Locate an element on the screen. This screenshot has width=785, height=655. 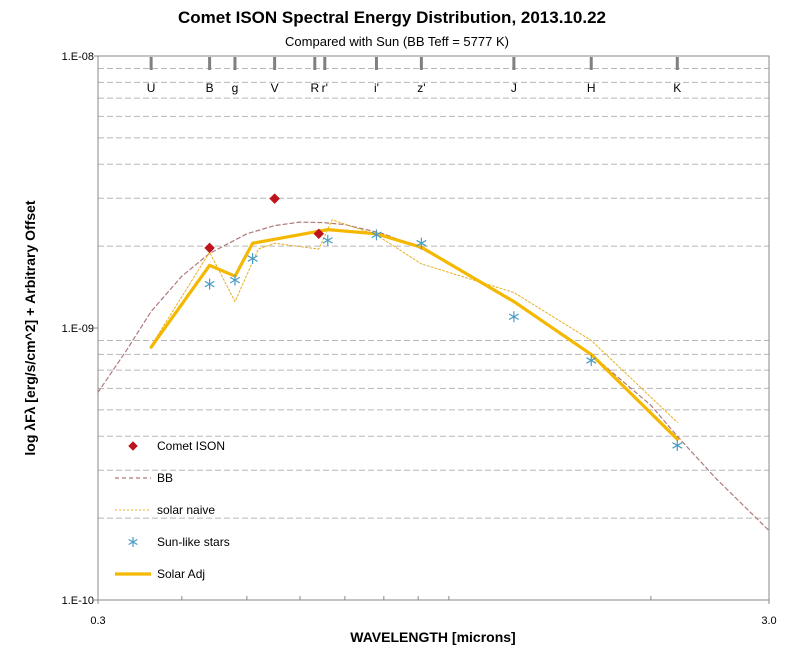
legend-label: Comet ISON is located at coordinates (191, 446).